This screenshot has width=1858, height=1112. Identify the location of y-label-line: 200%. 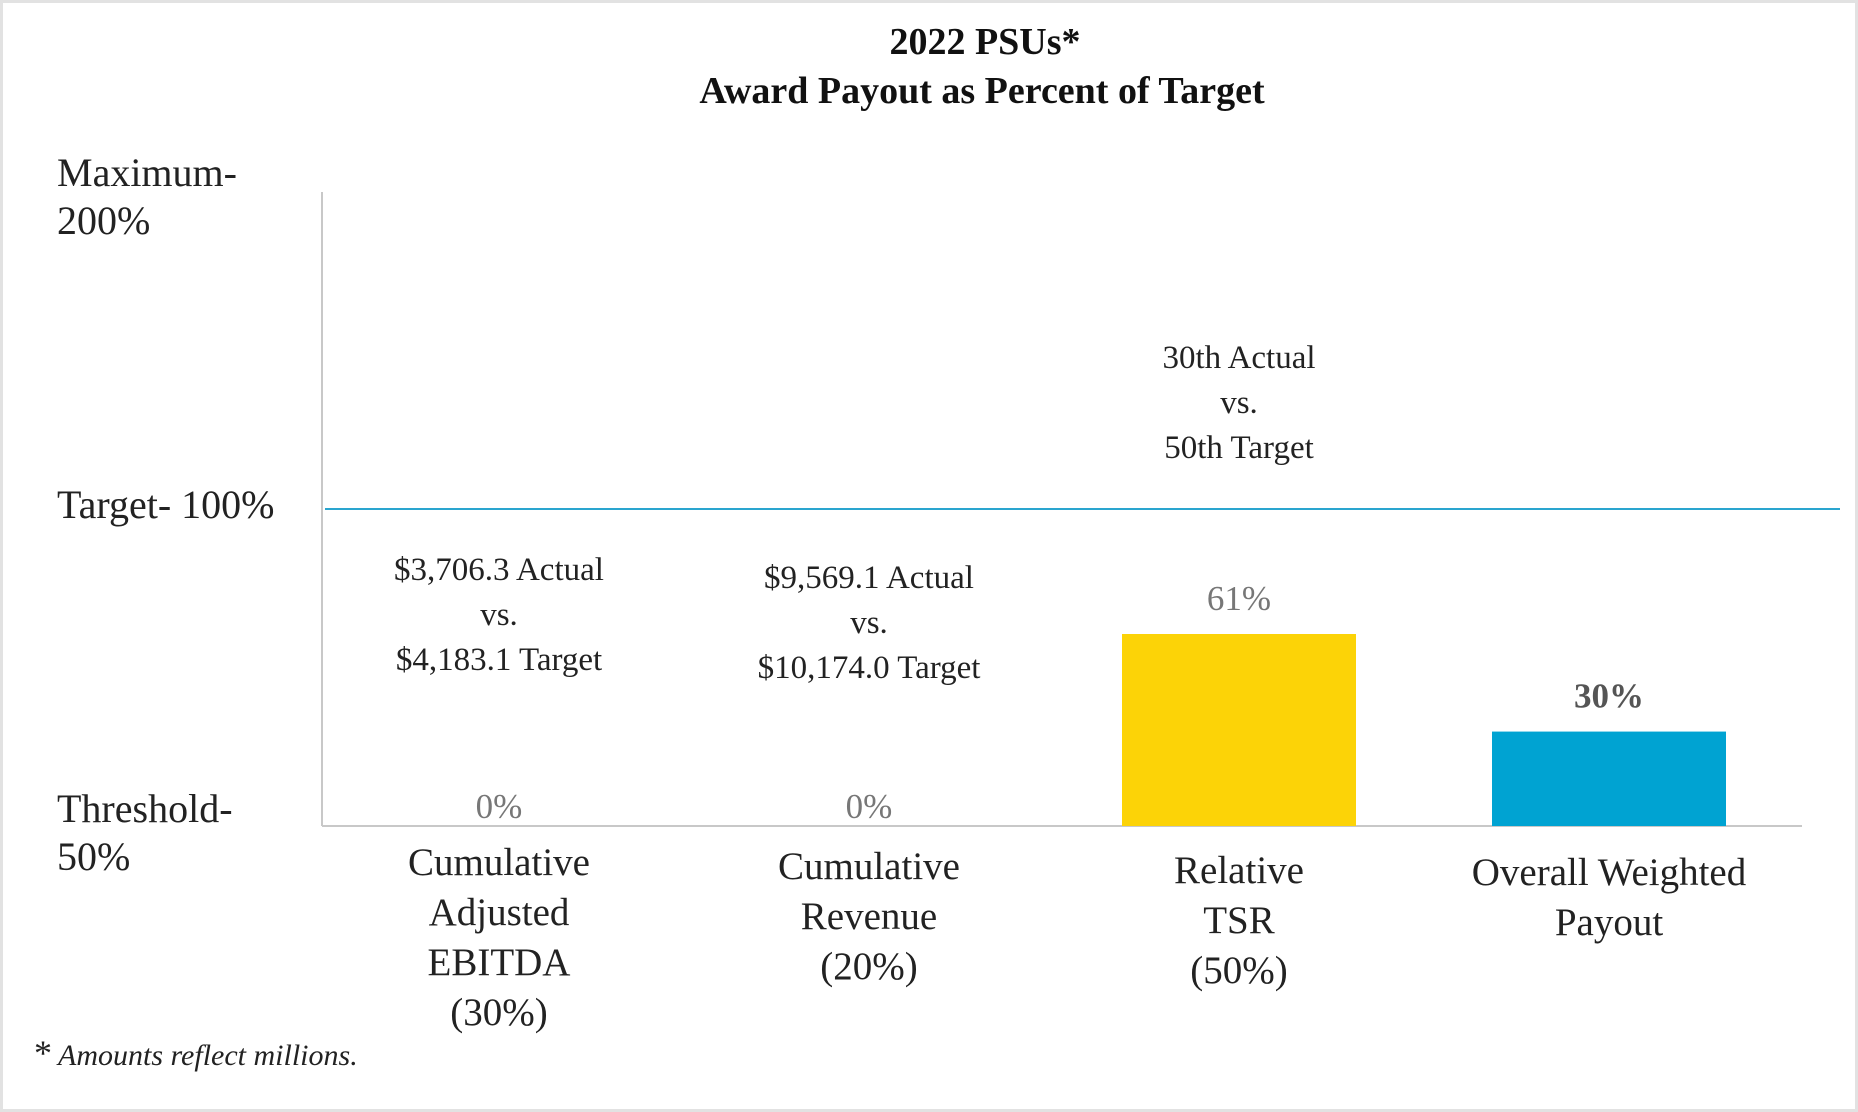
(103, 220).